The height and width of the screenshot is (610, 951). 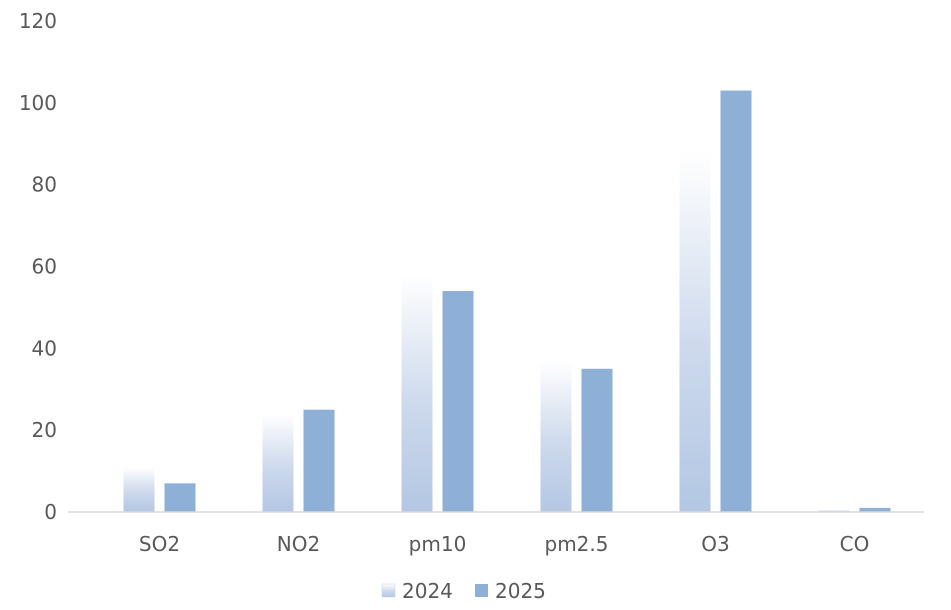 What do you see at coordinates (50, 512) in the screenshot?
I see `y-tick-label: 0` at bounding box center [50, 512].